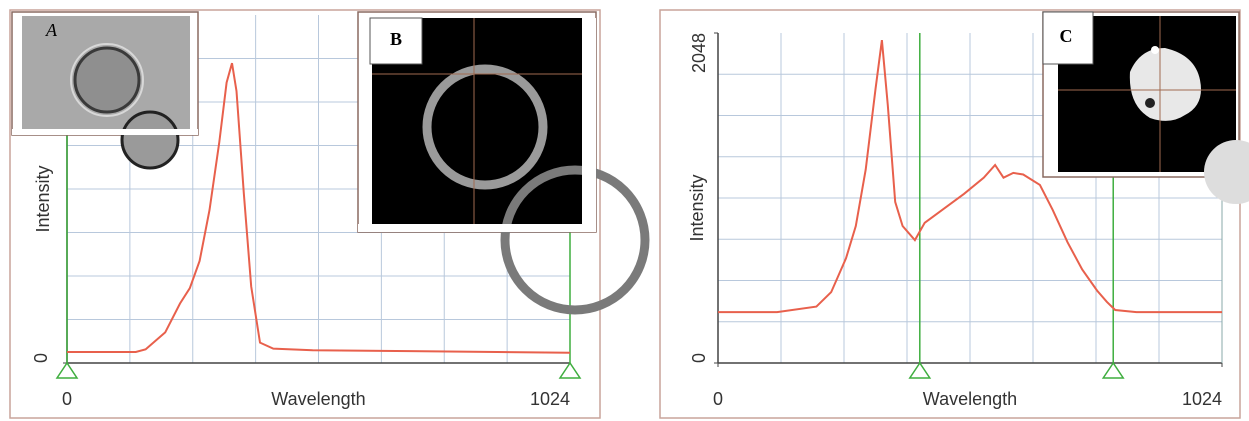  What do you see at coordinates (699, 53) in the screenshot?
I see `y-tick-label: 2048` at bounding box center [699, 53].